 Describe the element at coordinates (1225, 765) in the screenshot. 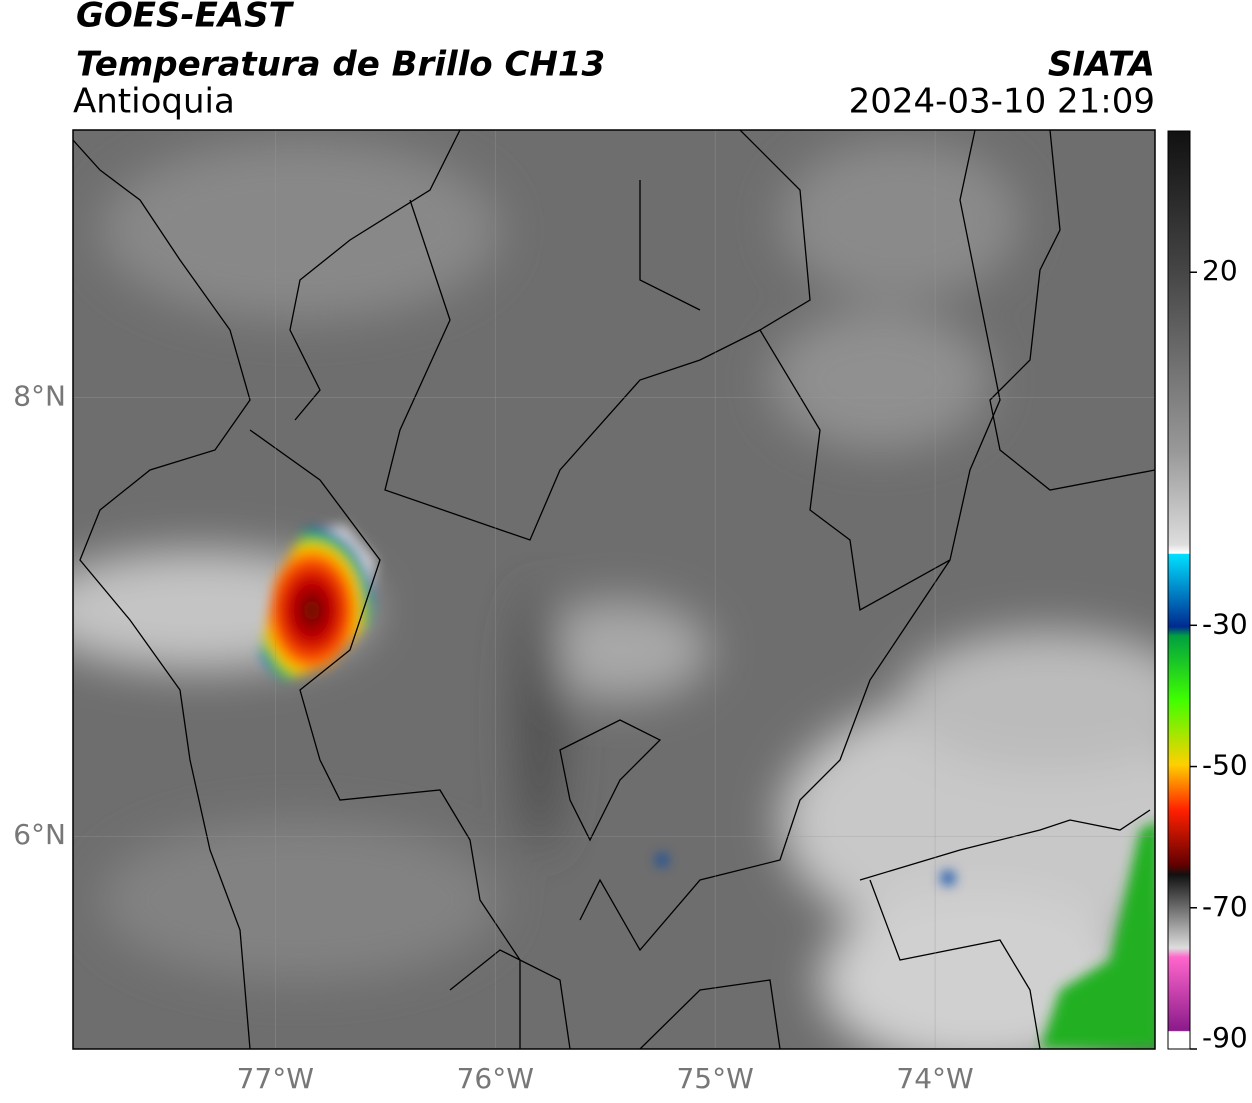

I see `colorbar-tick-label: -50` at that location.